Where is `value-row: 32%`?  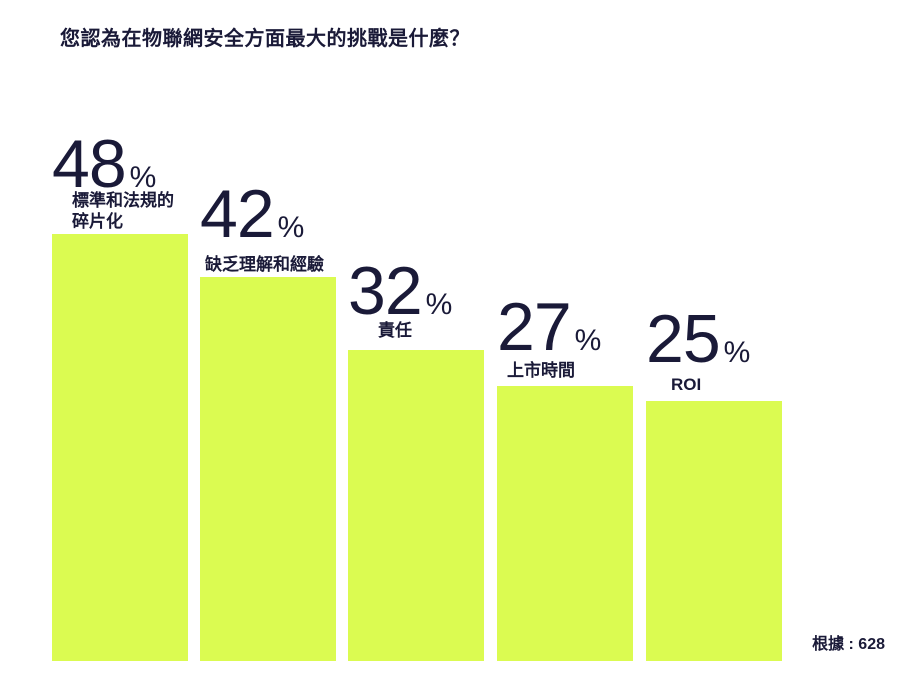 value-row: 32% is located at coordinates (478, 291).